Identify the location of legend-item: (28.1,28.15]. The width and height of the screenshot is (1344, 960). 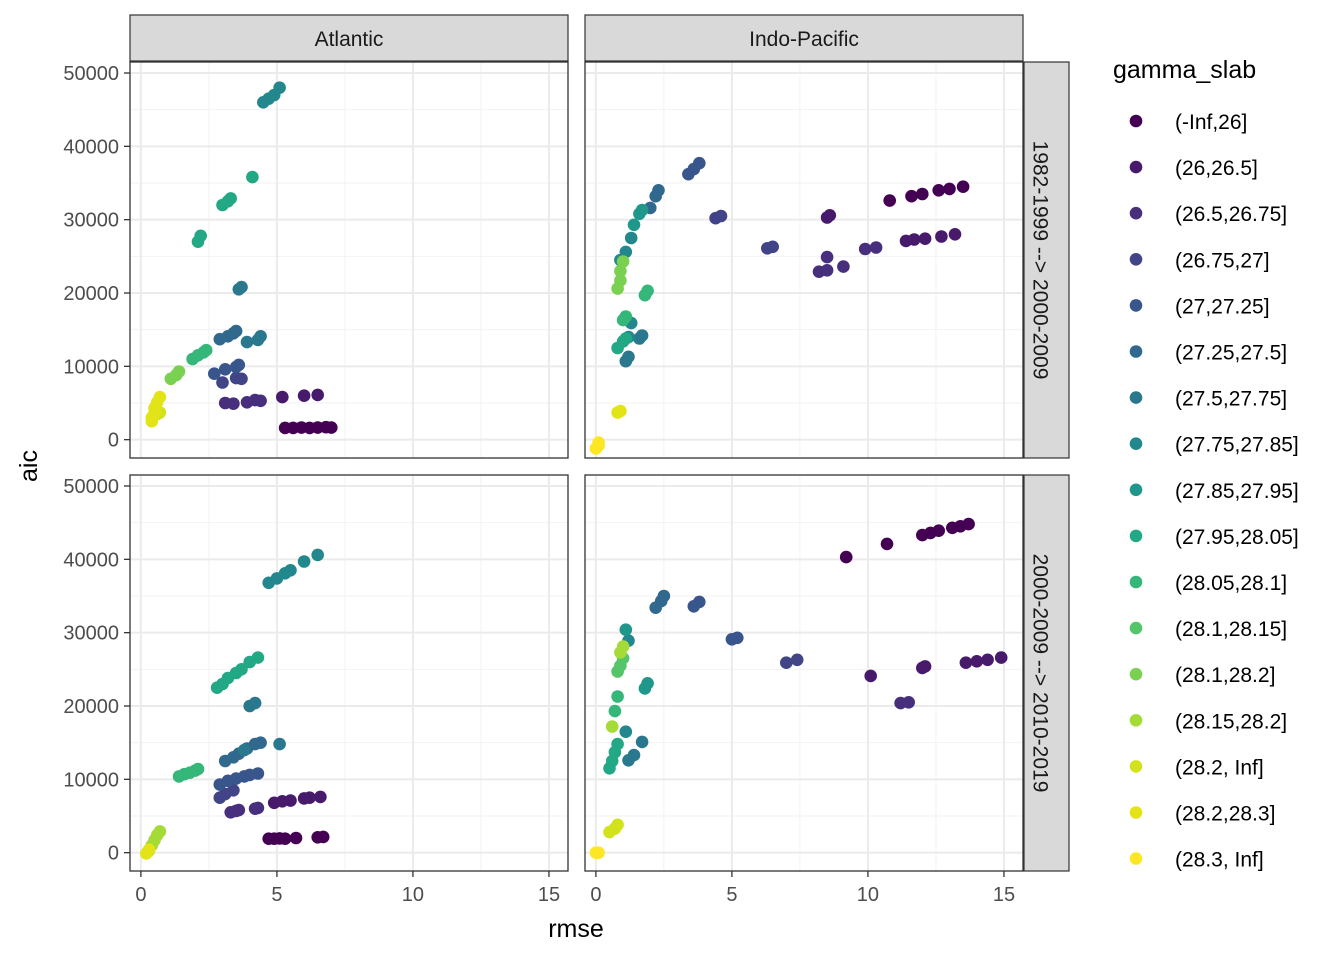
(1208, 629).